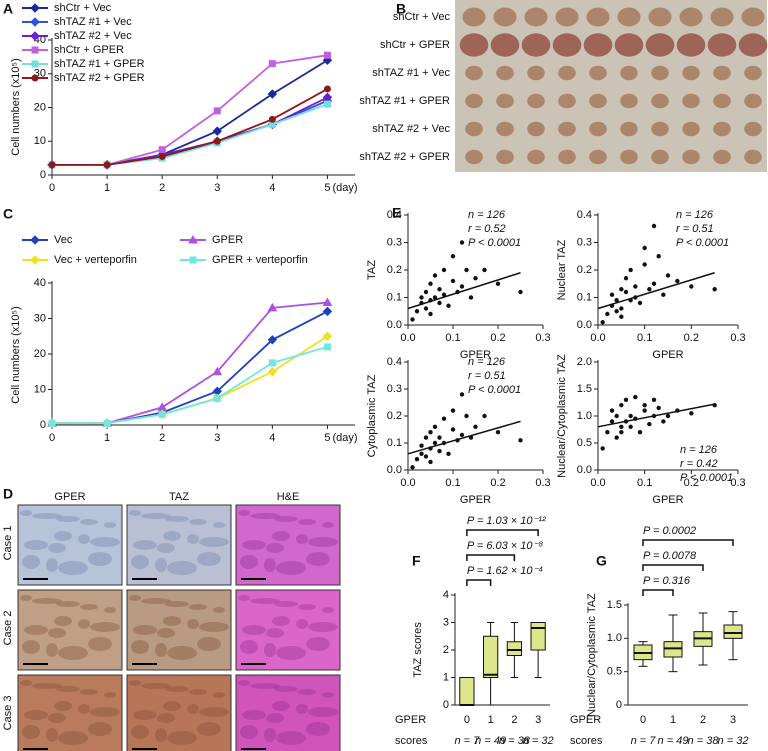 This screenshot has height=751, width=768. Describe the element at coordinates (702, 243) in the screenshot. I see `annotation: P < 0.0001` at that location.